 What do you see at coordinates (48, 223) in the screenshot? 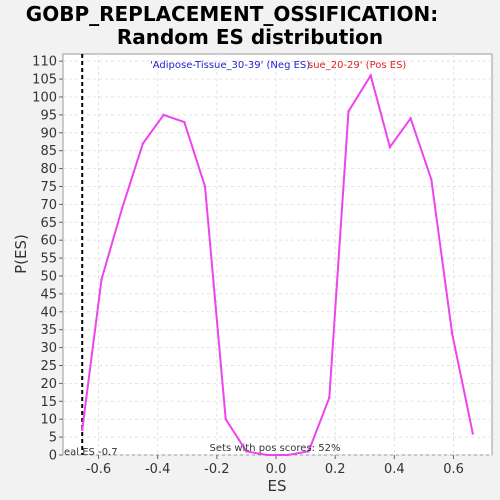
I see `y-tick-label: 65` at bounding box center [48, 223].